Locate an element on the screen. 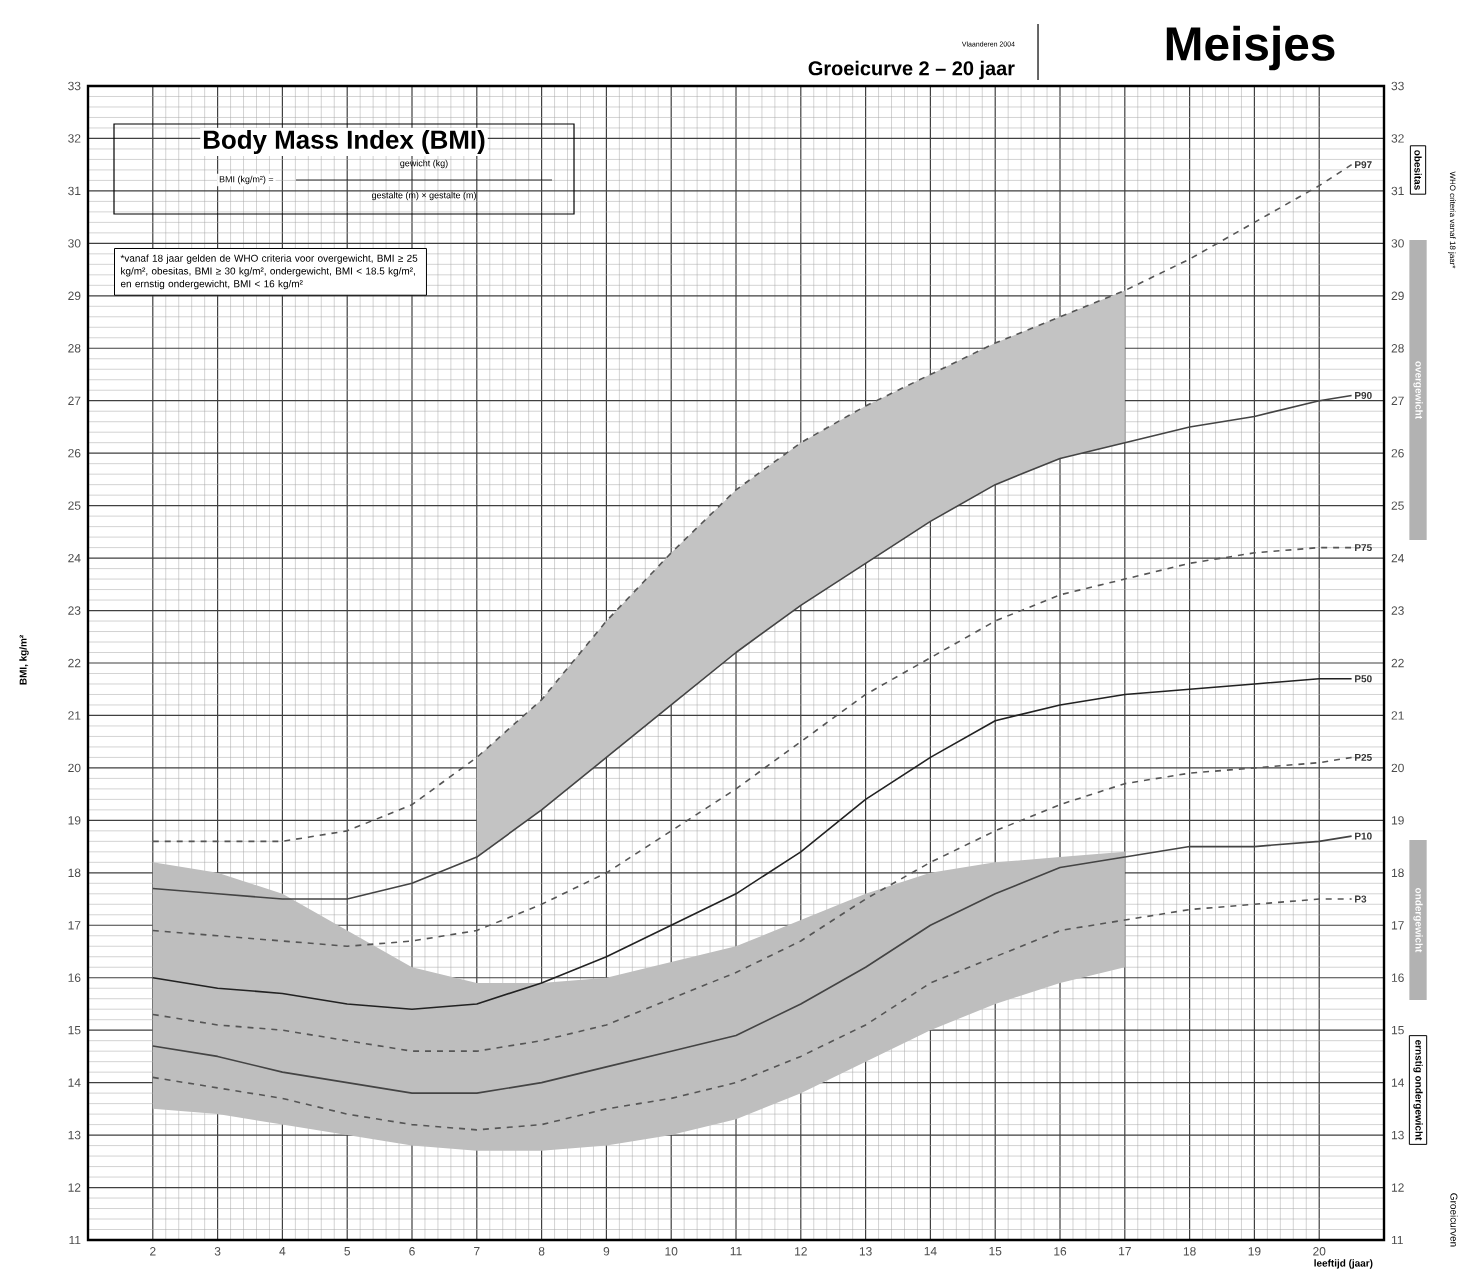 The width and height of the screenshot is (1472, 1276). chart-subtitle: Groeicurve 2 – 20 jaar is located at coordinates (911, 70).